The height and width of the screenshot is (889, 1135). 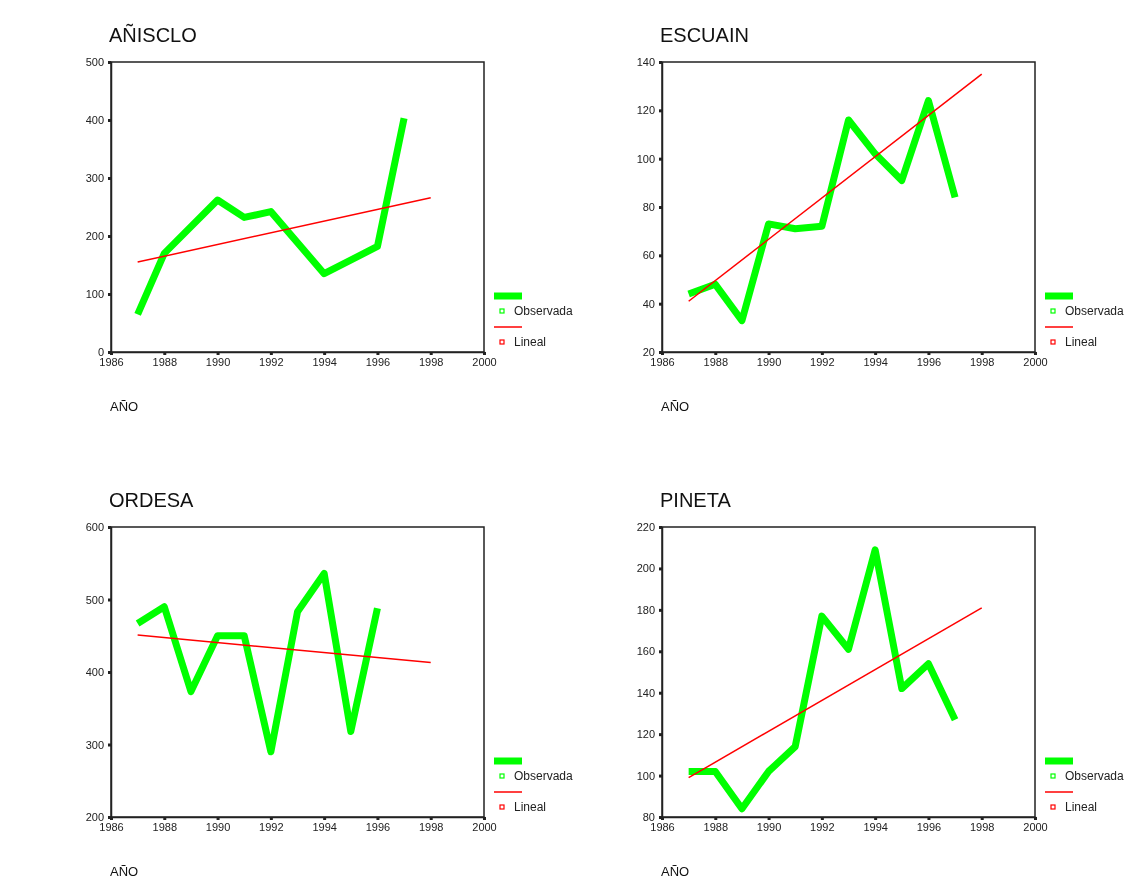 What do you see at coordinates (153, 34) in the screenshot?
I see `chart-title: AÑISCLO` at bounding box center [153, 34].